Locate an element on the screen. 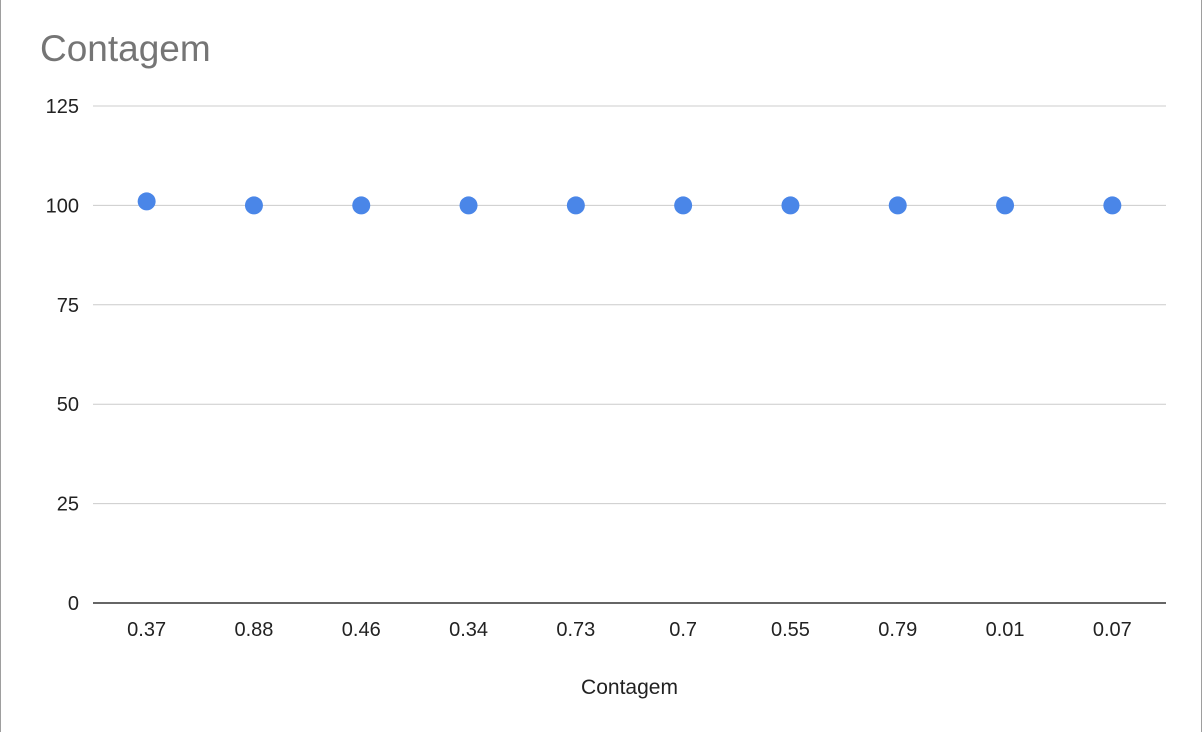 The width and height of the screenshot is (1204, 732). x-tick-label: 0.55 is located at coordinates (790, 630).